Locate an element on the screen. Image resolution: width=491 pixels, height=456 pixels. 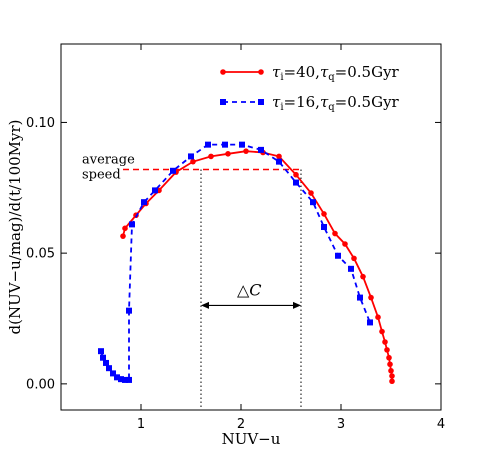
y-tick-label: 0.00 is located at coordinates (40, 384).